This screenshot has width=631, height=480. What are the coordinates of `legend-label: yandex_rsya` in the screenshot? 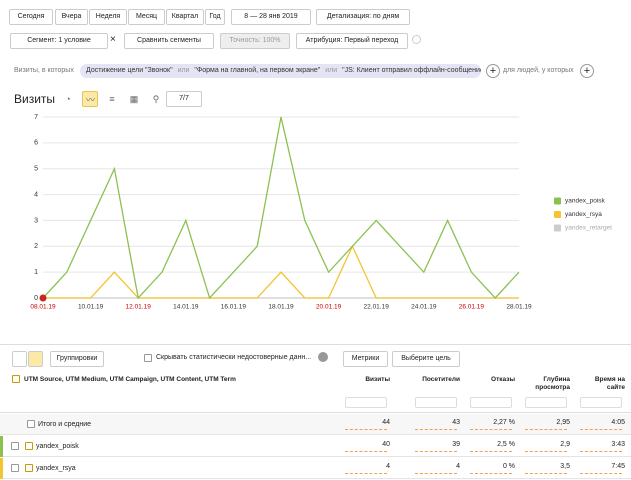 It's located at (583, 214).